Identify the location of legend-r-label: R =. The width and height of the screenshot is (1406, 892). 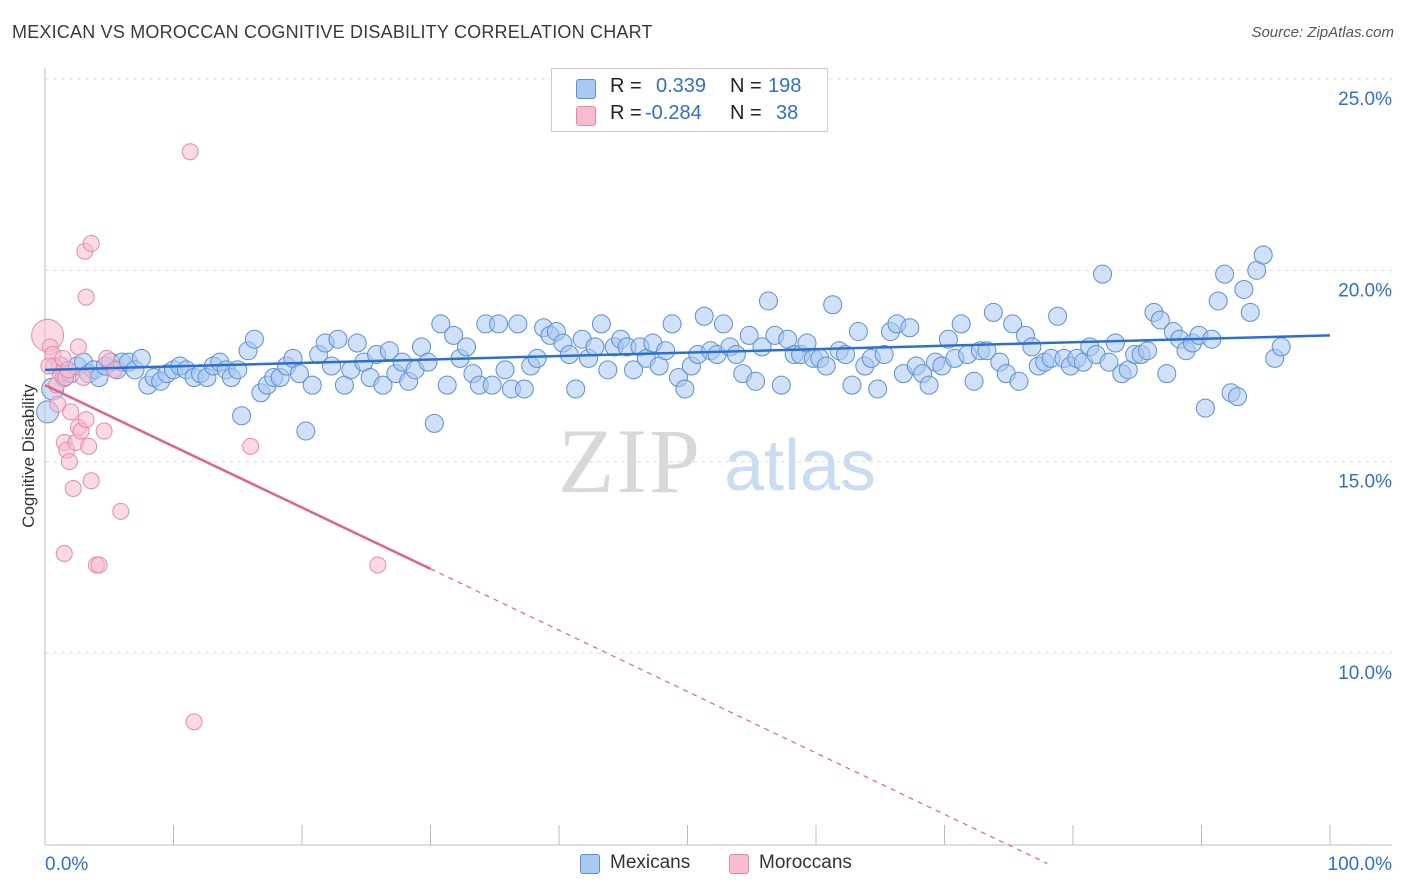
(626, 86).